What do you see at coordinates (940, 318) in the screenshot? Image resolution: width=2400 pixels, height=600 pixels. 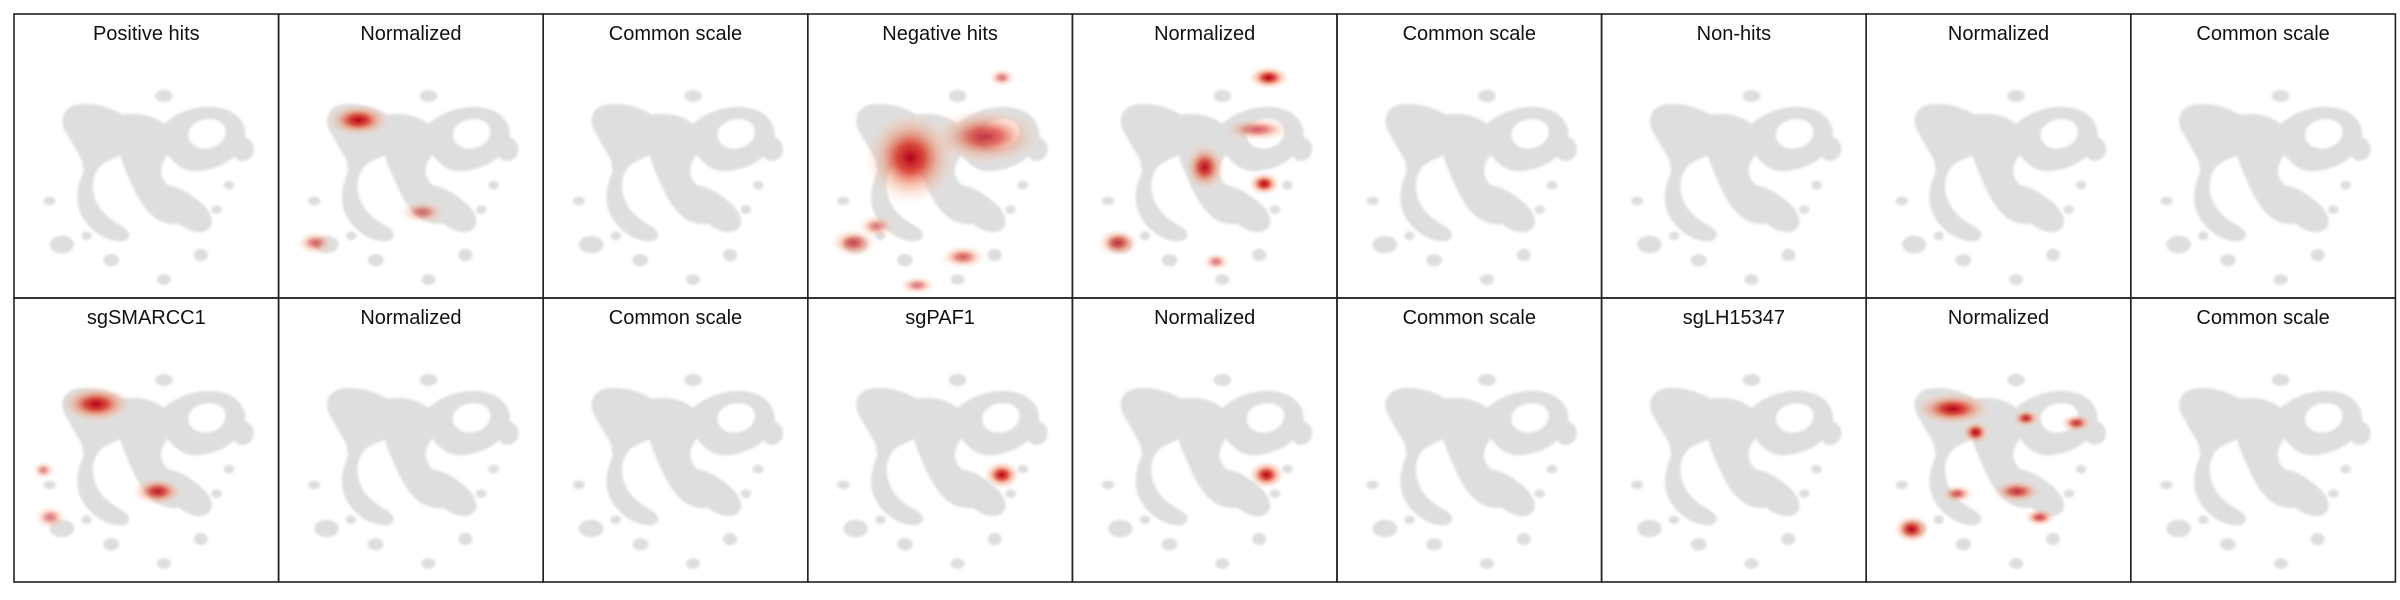 I see `panel-title: sgPAF1` at bounding box center [940, 318].